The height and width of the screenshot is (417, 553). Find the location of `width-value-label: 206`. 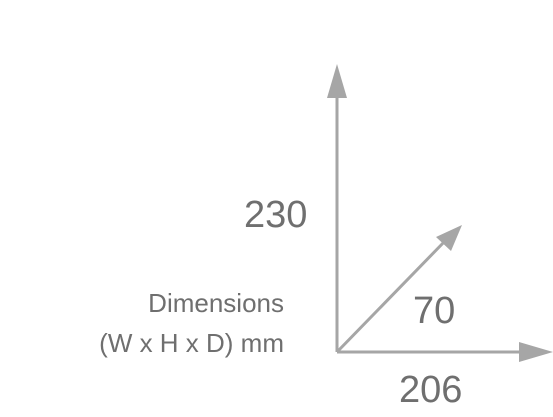

width-value-label: 206 is located at coordinates (431, 390).